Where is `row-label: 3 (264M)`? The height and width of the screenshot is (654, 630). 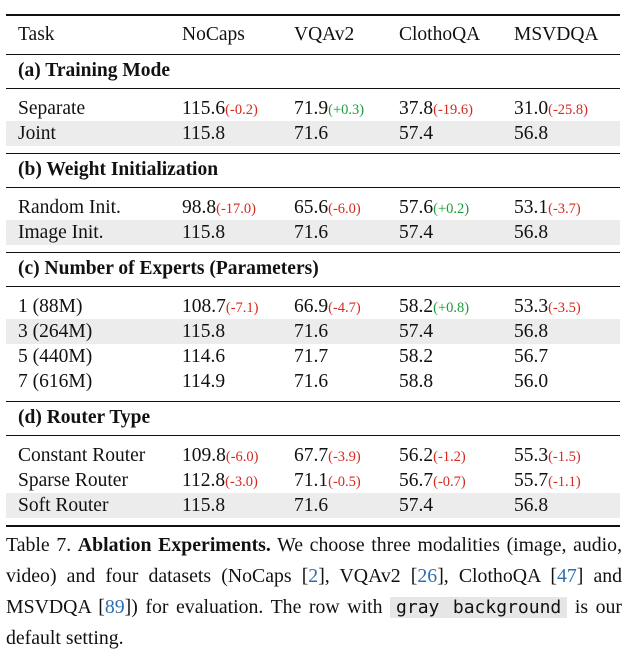 row-label: 3 (264M) is located at coordinates (55, 331).